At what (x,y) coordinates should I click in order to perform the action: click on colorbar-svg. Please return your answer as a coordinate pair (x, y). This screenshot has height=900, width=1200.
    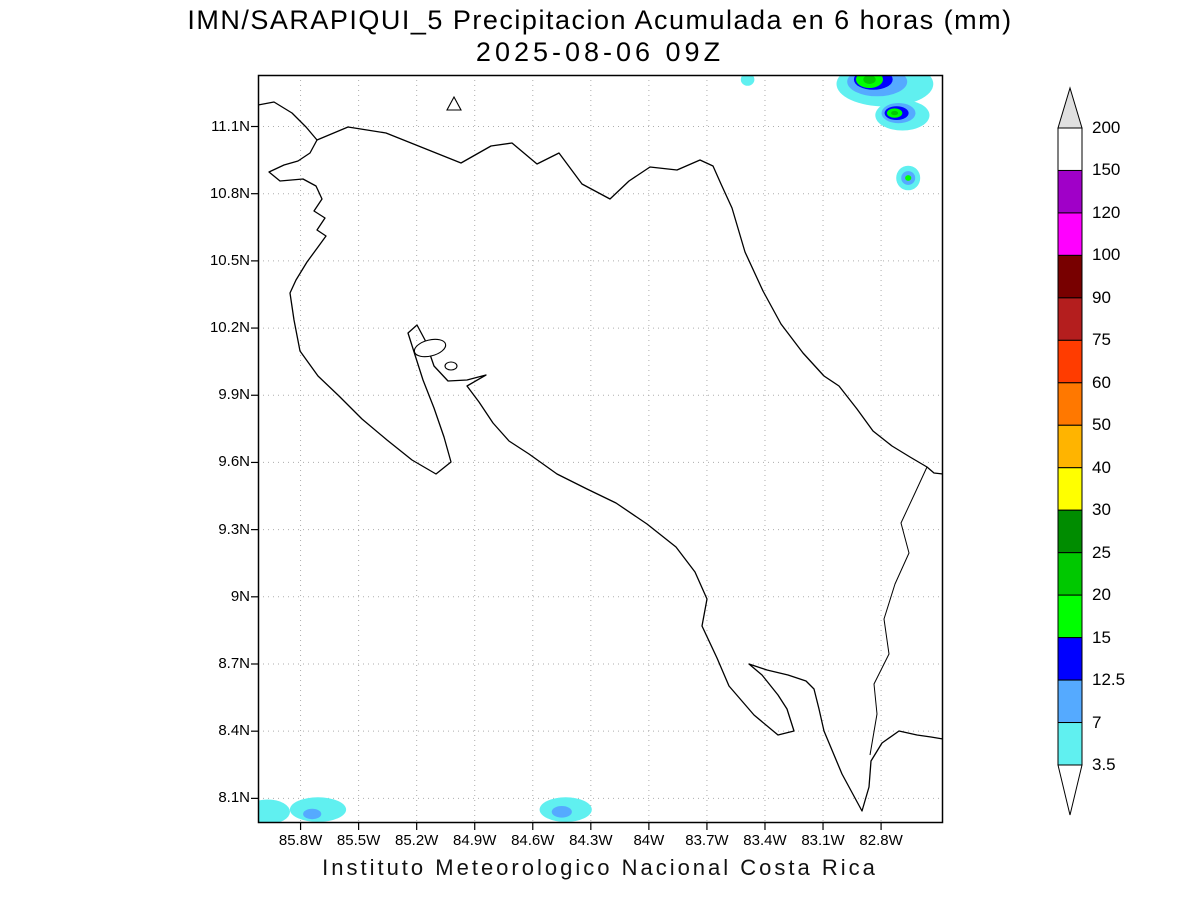
    Looking at the image, I should click on (1070, 451).